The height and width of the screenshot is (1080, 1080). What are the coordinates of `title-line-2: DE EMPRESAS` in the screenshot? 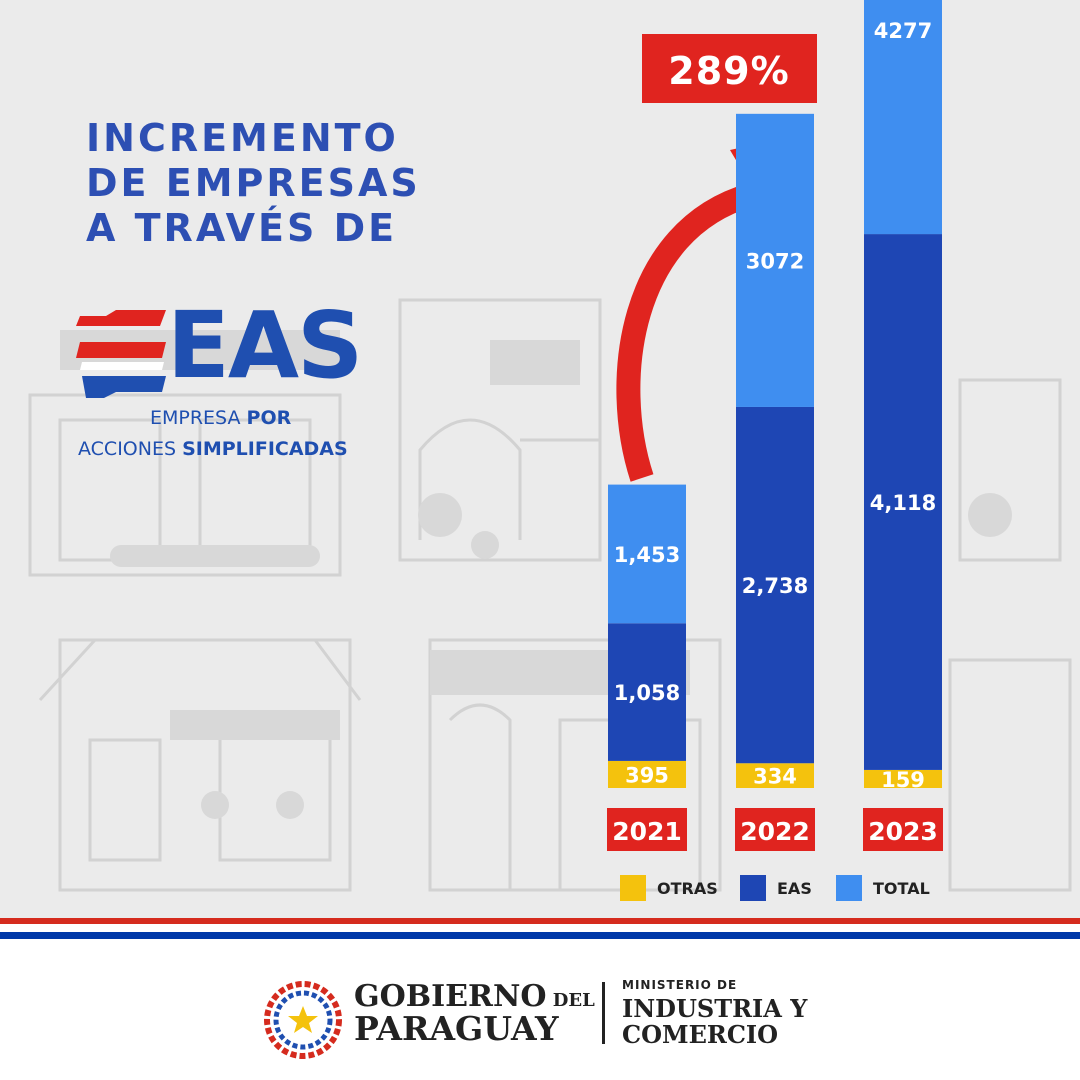 It's located at (253, 183).